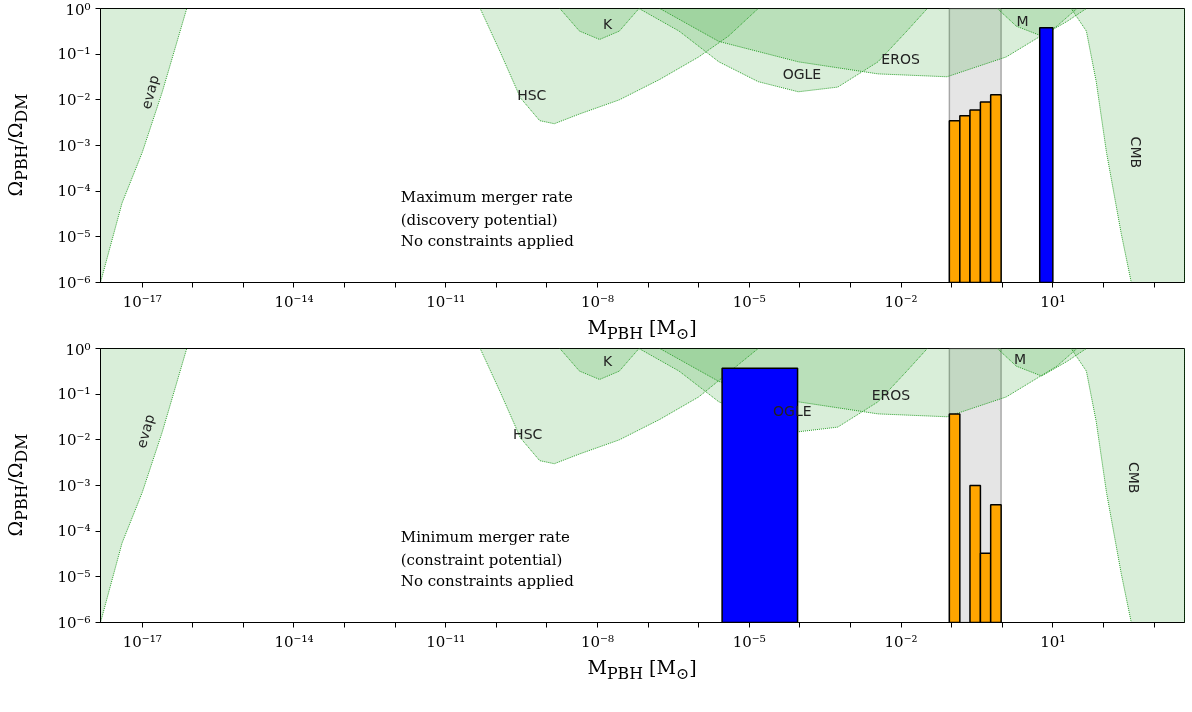  I want to click on annotation: Maximum merger rate (discovery potential), so click(487, 208).